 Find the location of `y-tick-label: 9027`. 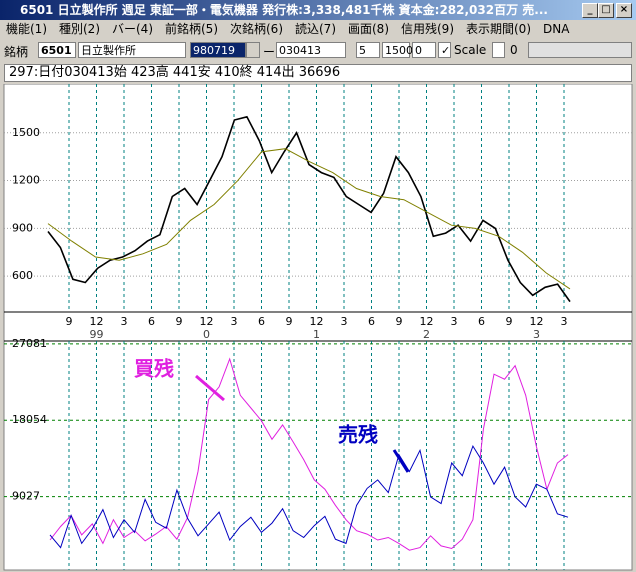

y-tick-label: 9027 is located at coordinates (26, 496).